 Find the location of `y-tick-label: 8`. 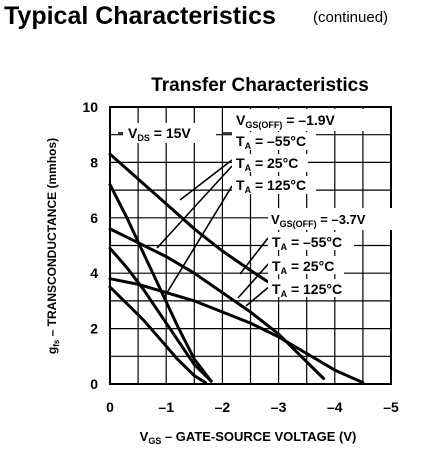

y-tick-label: 8 is located at coordinates (94, 162).